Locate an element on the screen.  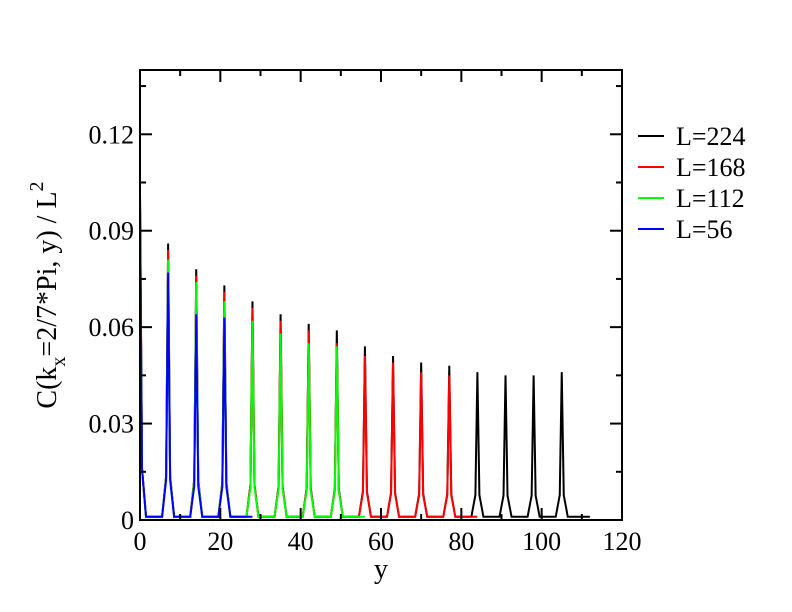
y-axis-label-rest: =2/7*Pi, y) / L is located at coordinates (47, 273).